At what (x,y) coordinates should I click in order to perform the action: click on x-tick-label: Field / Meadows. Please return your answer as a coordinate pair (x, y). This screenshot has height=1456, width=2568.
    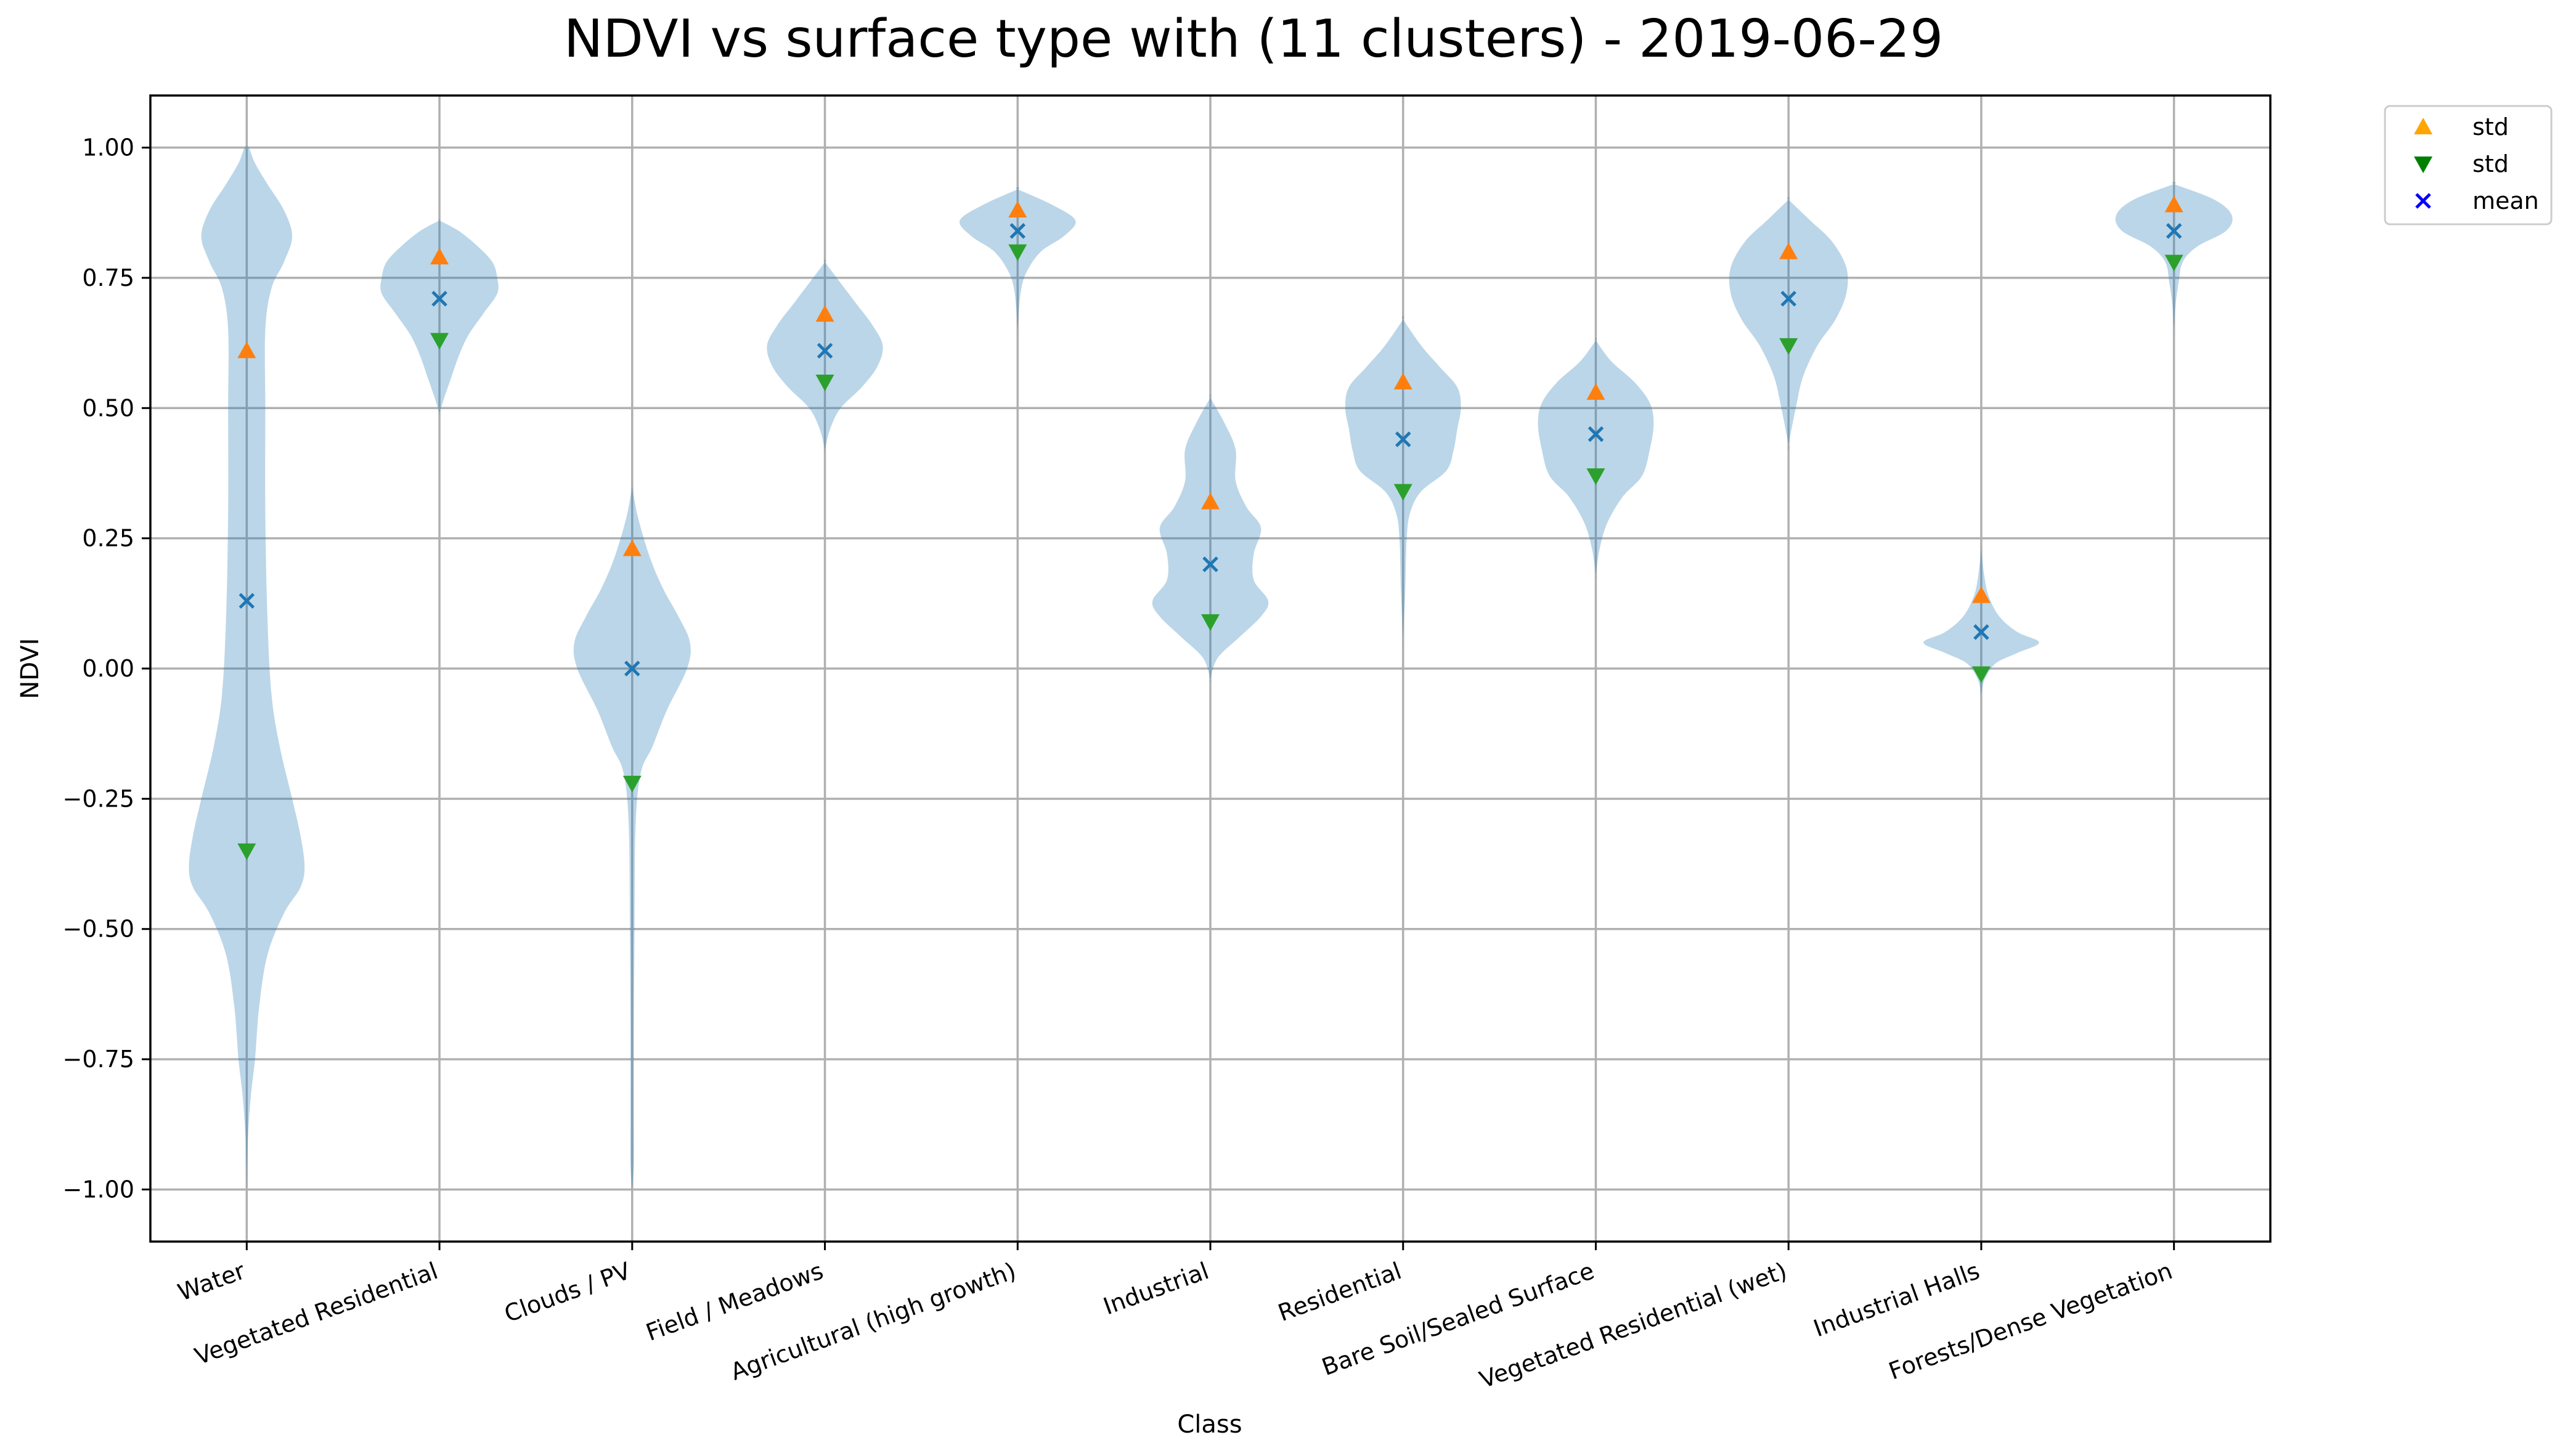
    Looking at the image, I should click on (734, 1301).